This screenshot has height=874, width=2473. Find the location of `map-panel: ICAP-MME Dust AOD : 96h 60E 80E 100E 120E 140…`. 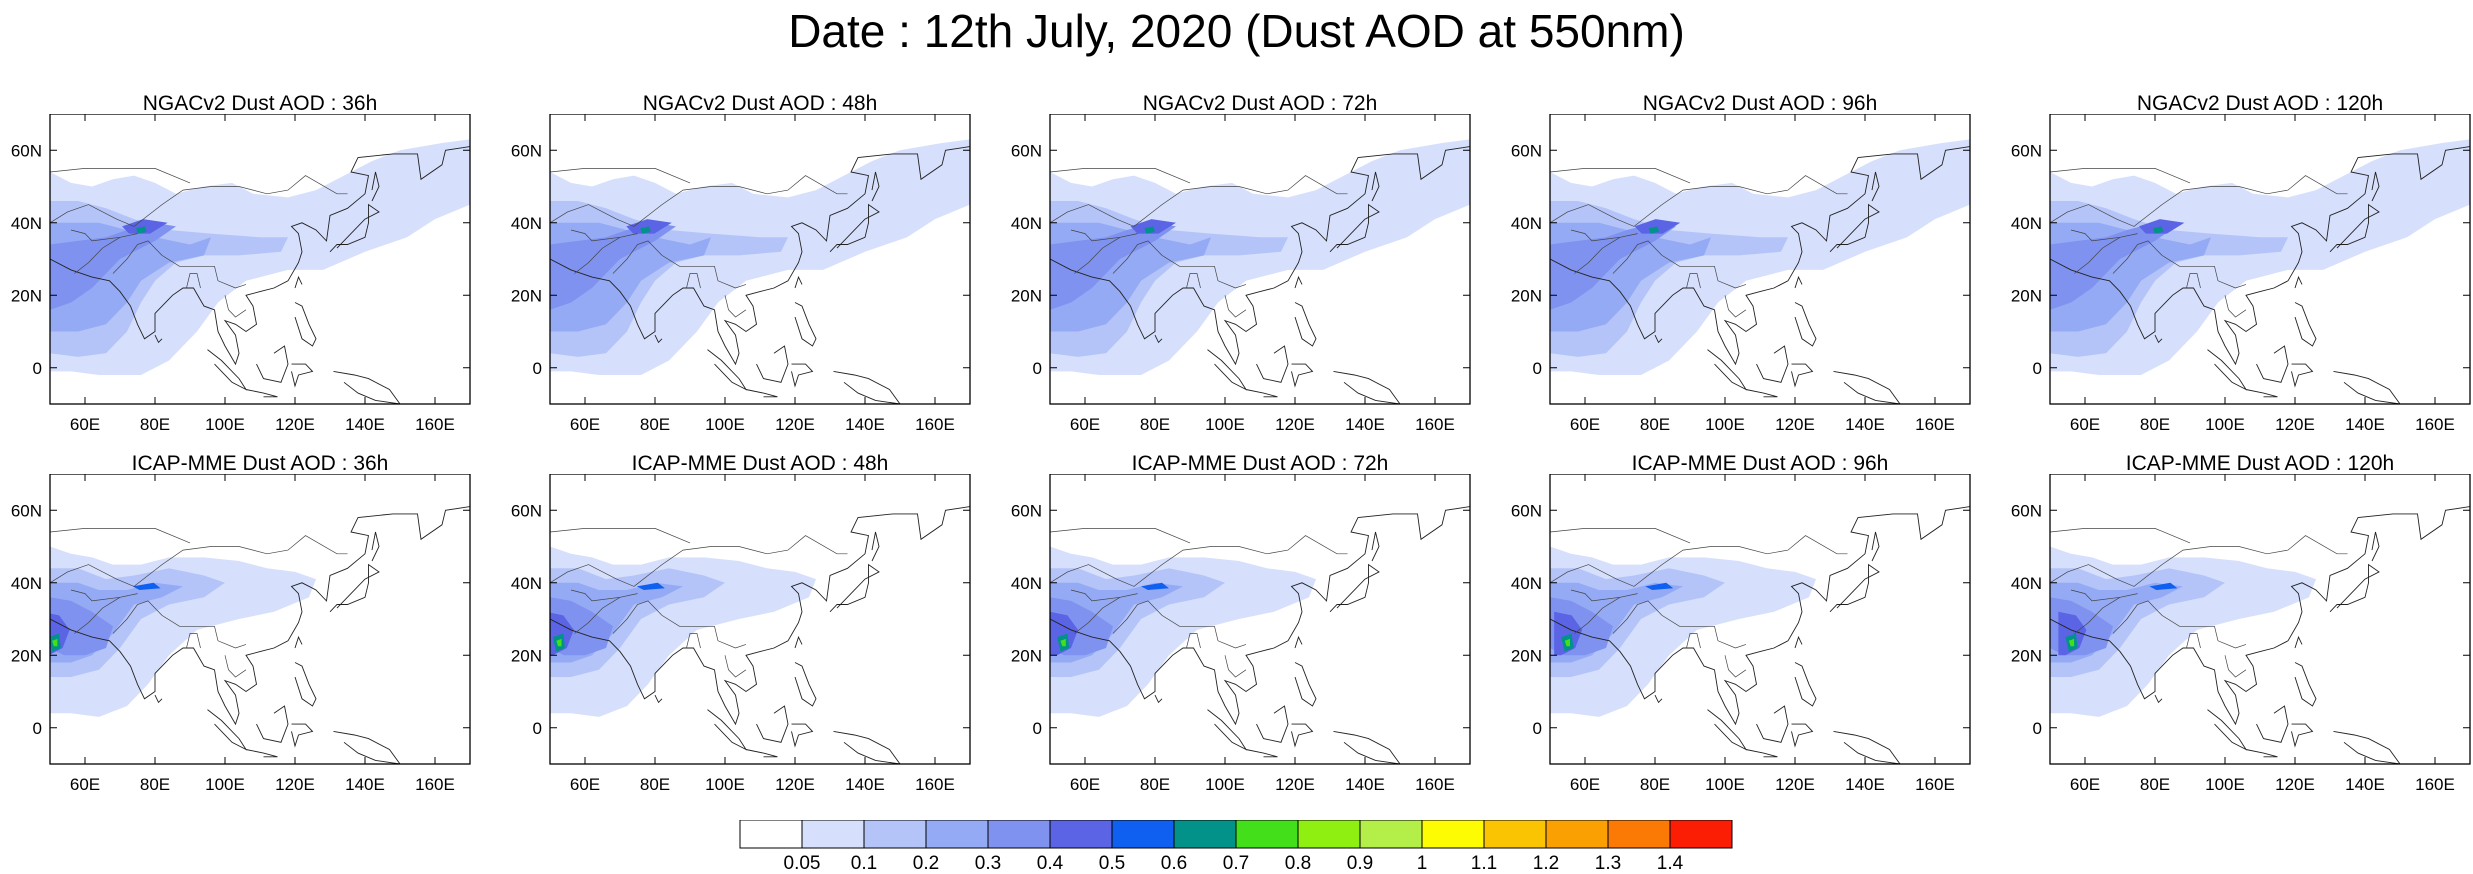

map-panel: ICAP-MME Dust AOD : 96h 60E 80E 100E 120E 140… is located at coordinates (1735, 637).